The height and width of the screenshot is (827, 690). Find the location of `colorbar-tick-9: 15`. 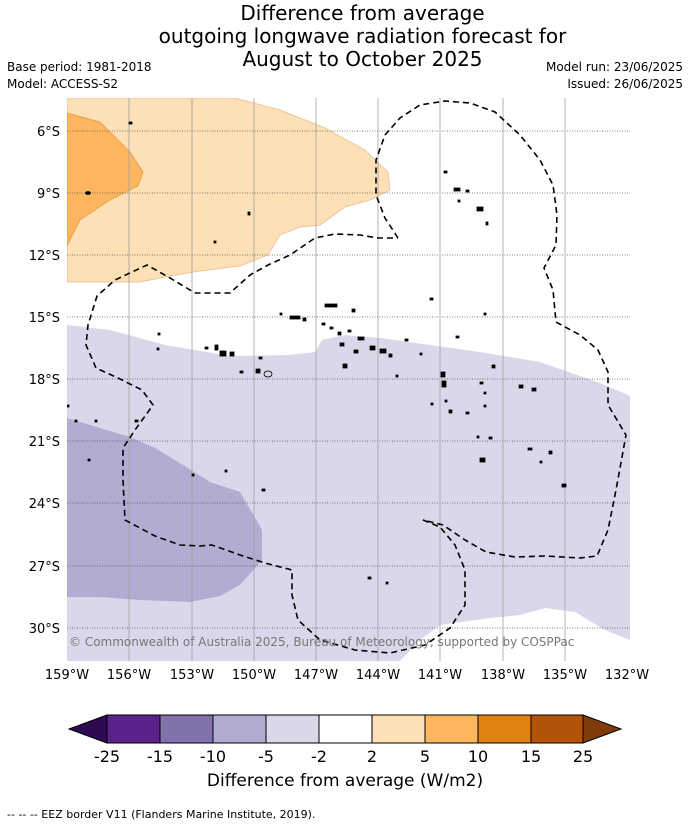

colorbar-tick-9: 15 is located at coordinates (531, 756).